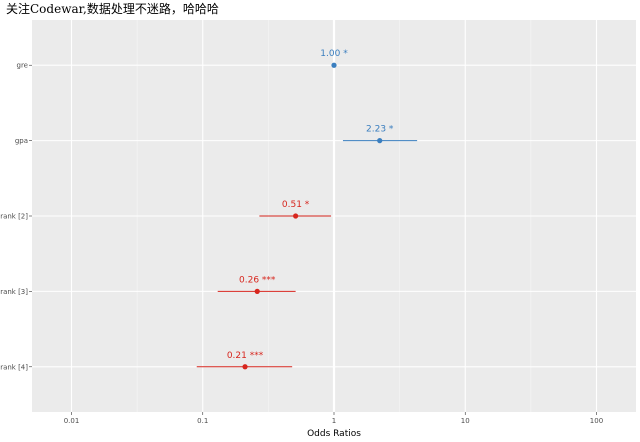  I want to click on x-tick-label: 1, so click(334, 421).